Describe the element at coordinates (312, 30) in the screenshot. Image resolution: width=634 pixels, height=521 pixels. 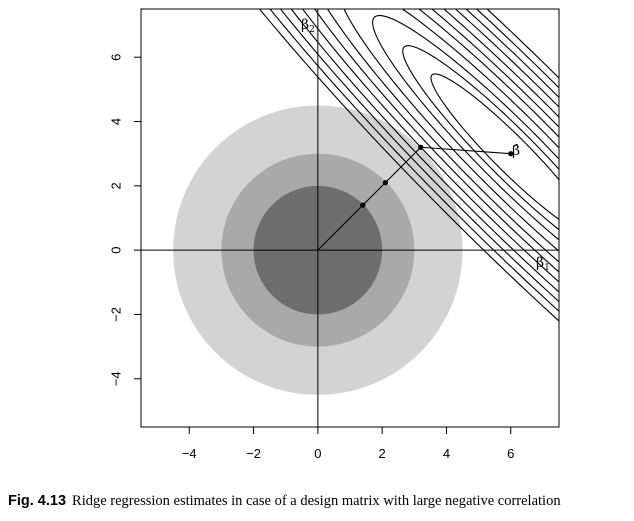
I see `beta2-subscript: 2` at that location.